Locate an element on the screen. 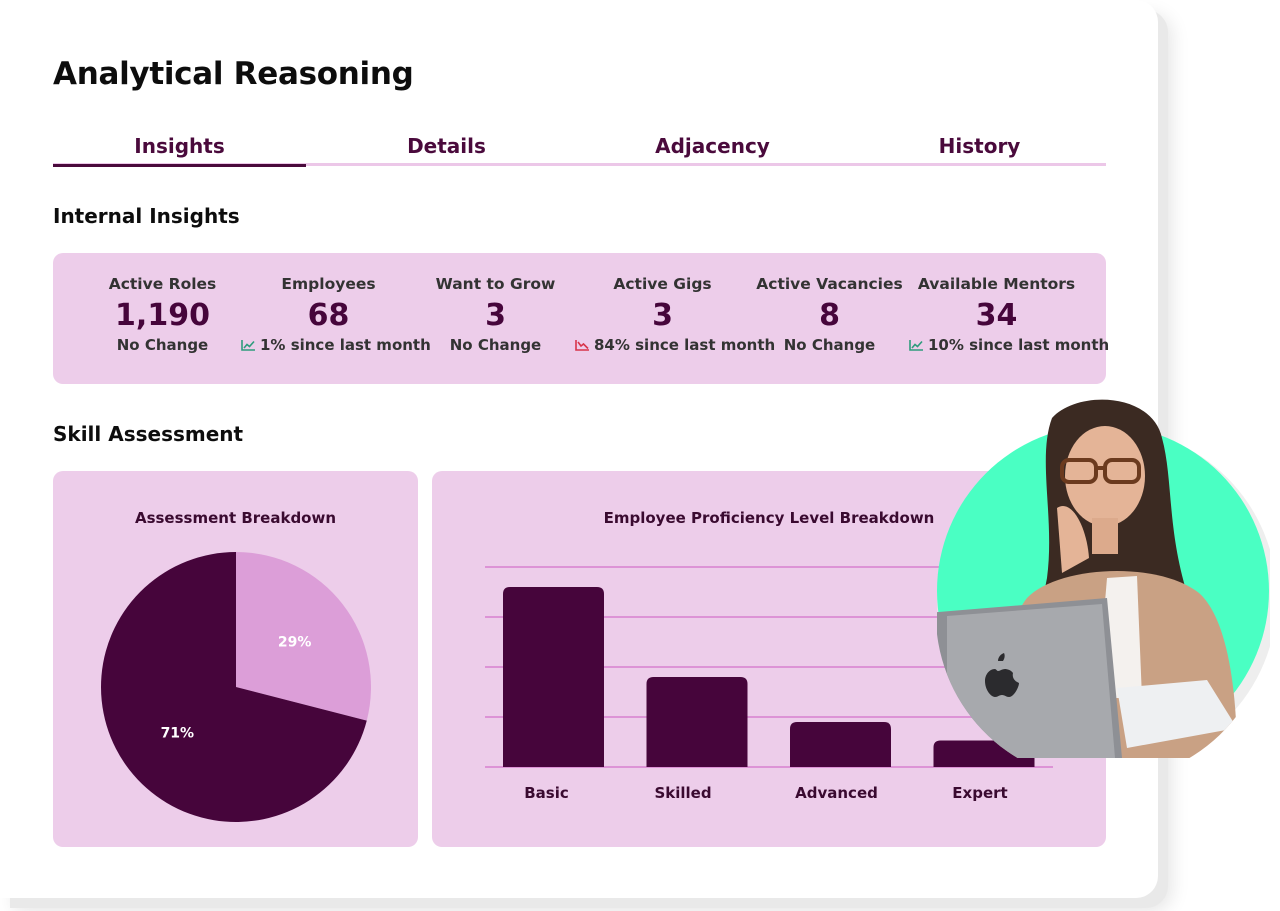 The height and width of the screenshot is (911, 1280). assessment-breakdown-title: Assessment Breakdown is located at coordinates (235, 518).